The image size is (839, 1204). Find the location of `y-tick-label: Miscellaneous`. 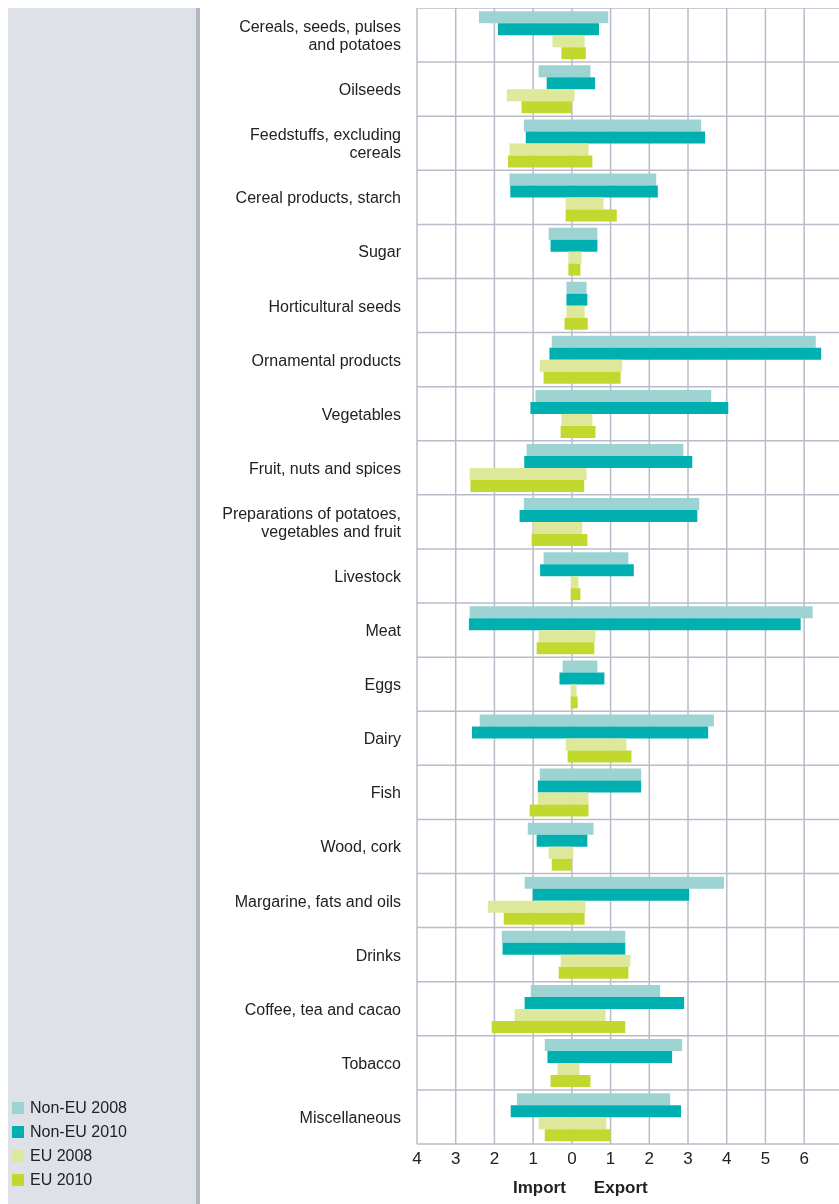

y-tick-label: Miscellaneous is located at coordinates (350, 1117).